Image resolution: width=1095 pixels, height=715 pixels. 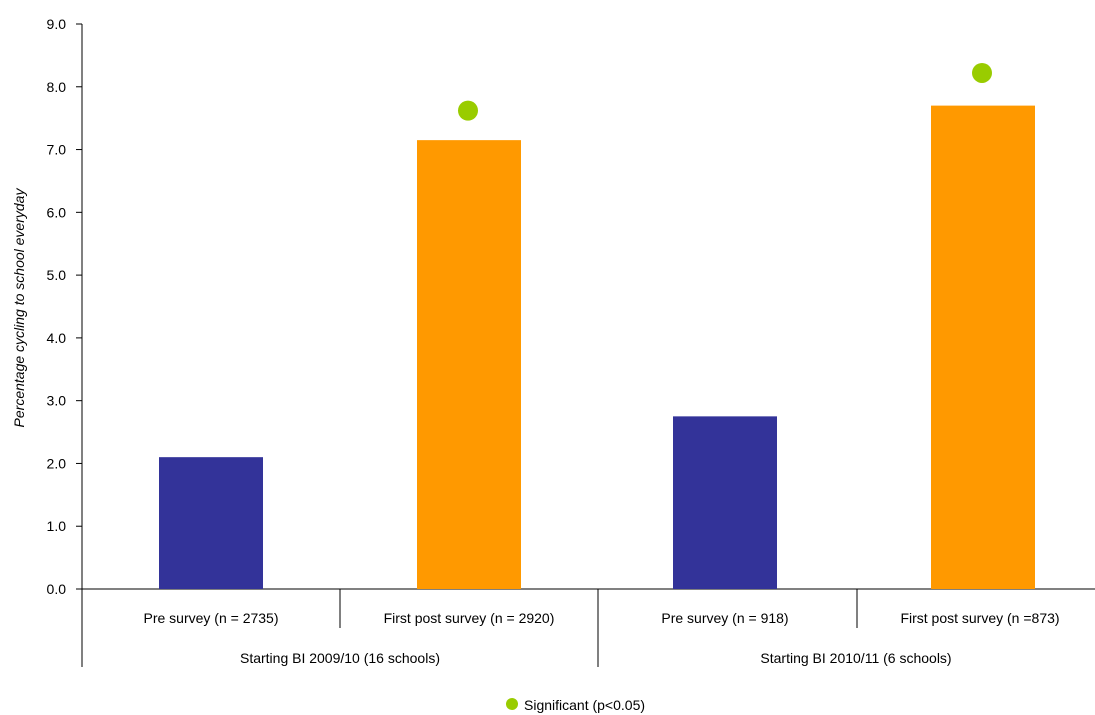 I want to click on y-tick-label: 1.0, so click(x=57, y=526).